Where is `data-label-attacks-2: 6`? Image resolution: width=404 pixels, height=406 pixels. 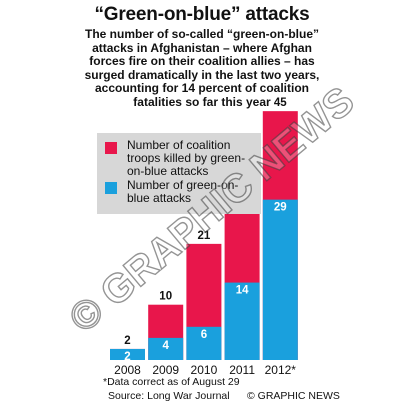
data-label-attacks-2: 6 is located at coordinates (204, 335).